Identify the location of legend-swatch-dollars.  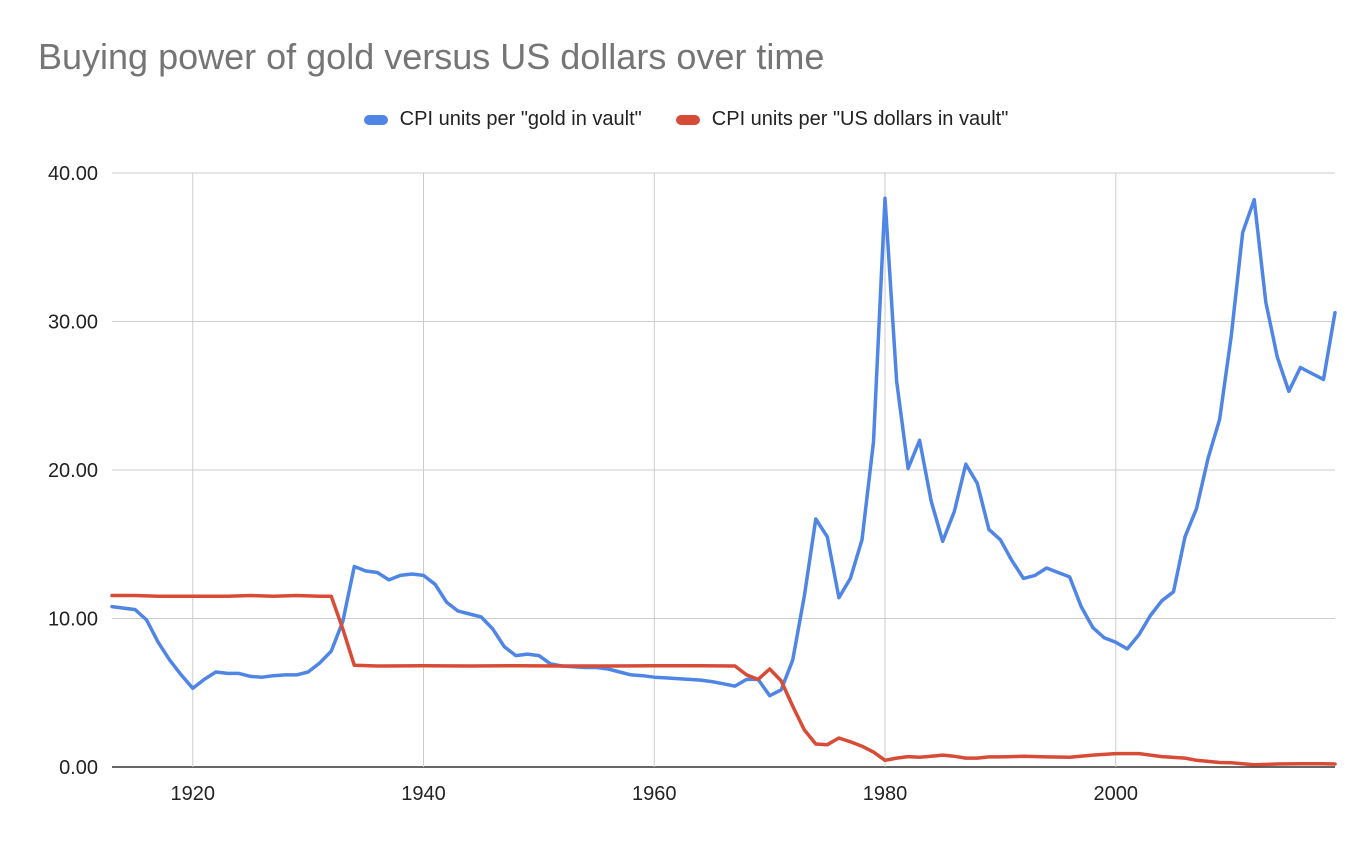
(687, 119).